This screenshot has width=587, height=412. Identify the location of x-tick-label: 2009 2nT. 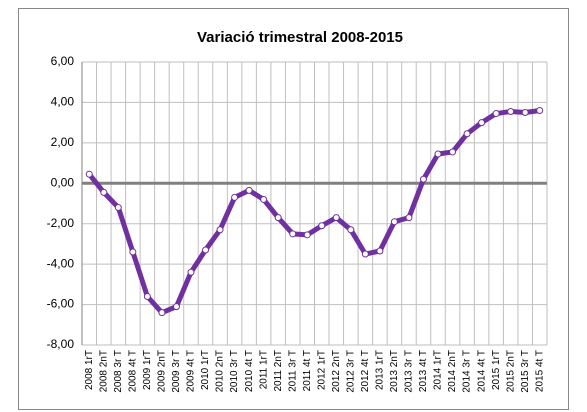
(162, 371).